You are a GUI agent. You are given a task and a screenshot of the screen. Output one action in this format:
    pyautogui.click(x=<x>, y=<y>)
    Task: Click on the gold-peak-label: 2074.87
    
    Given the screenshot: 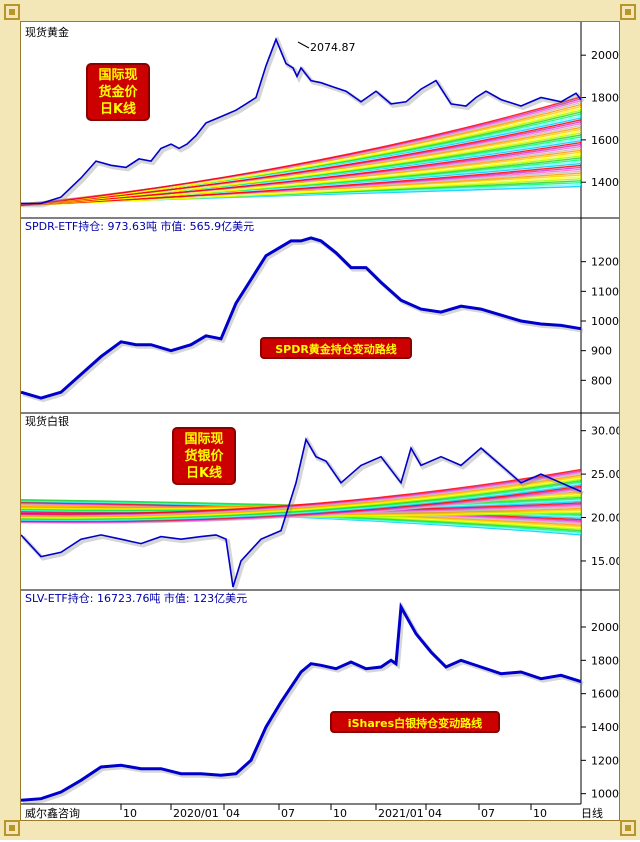 What is the action you would take?
    pyautogui.click(x=333, y=47)
    